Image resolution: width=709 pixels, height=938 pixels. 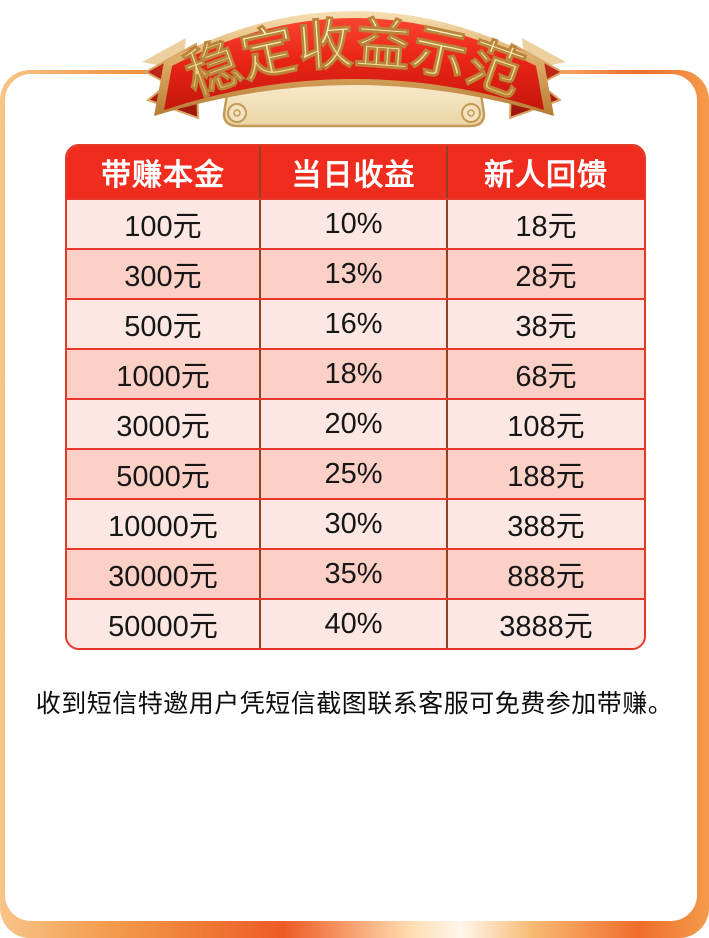 What do you see at coordinates (163, 427) in the screenshot?
I see `cell-principal: 3000元` at bounding box center [163, 427].